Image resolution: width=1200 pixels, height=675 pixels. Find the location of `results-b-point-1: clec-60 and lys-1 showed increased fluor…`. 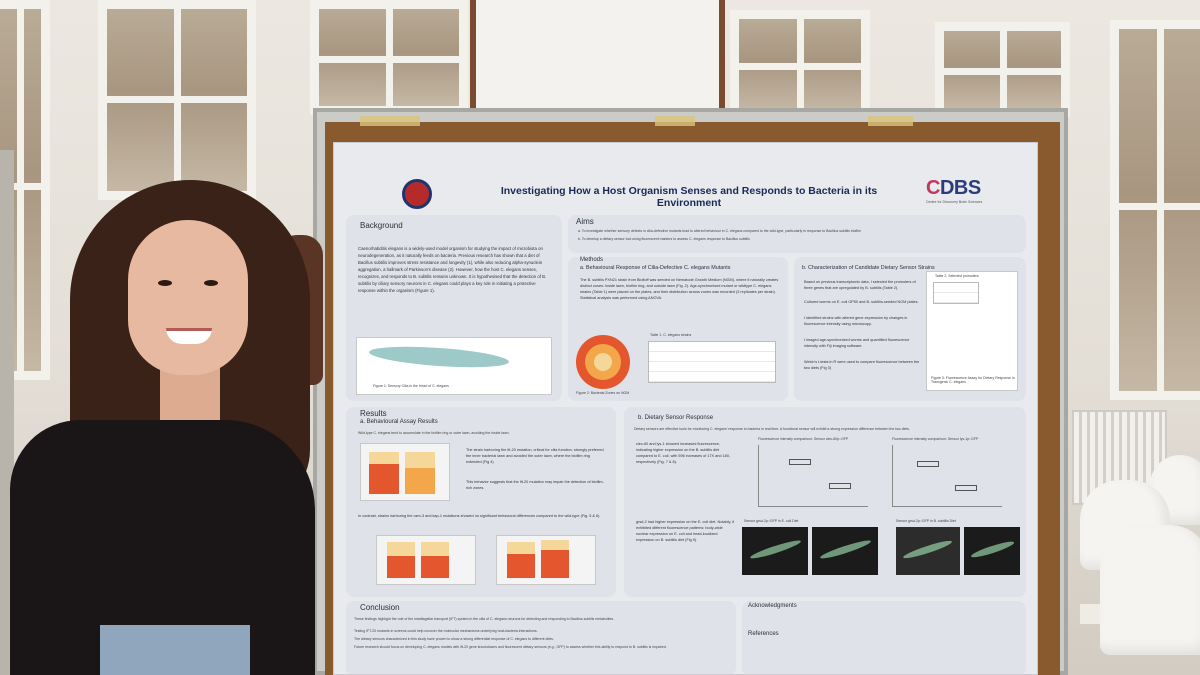

results-b-point-1: clec-60 and lys-1 showed increased fluor… is located at coordinates (683, 453).